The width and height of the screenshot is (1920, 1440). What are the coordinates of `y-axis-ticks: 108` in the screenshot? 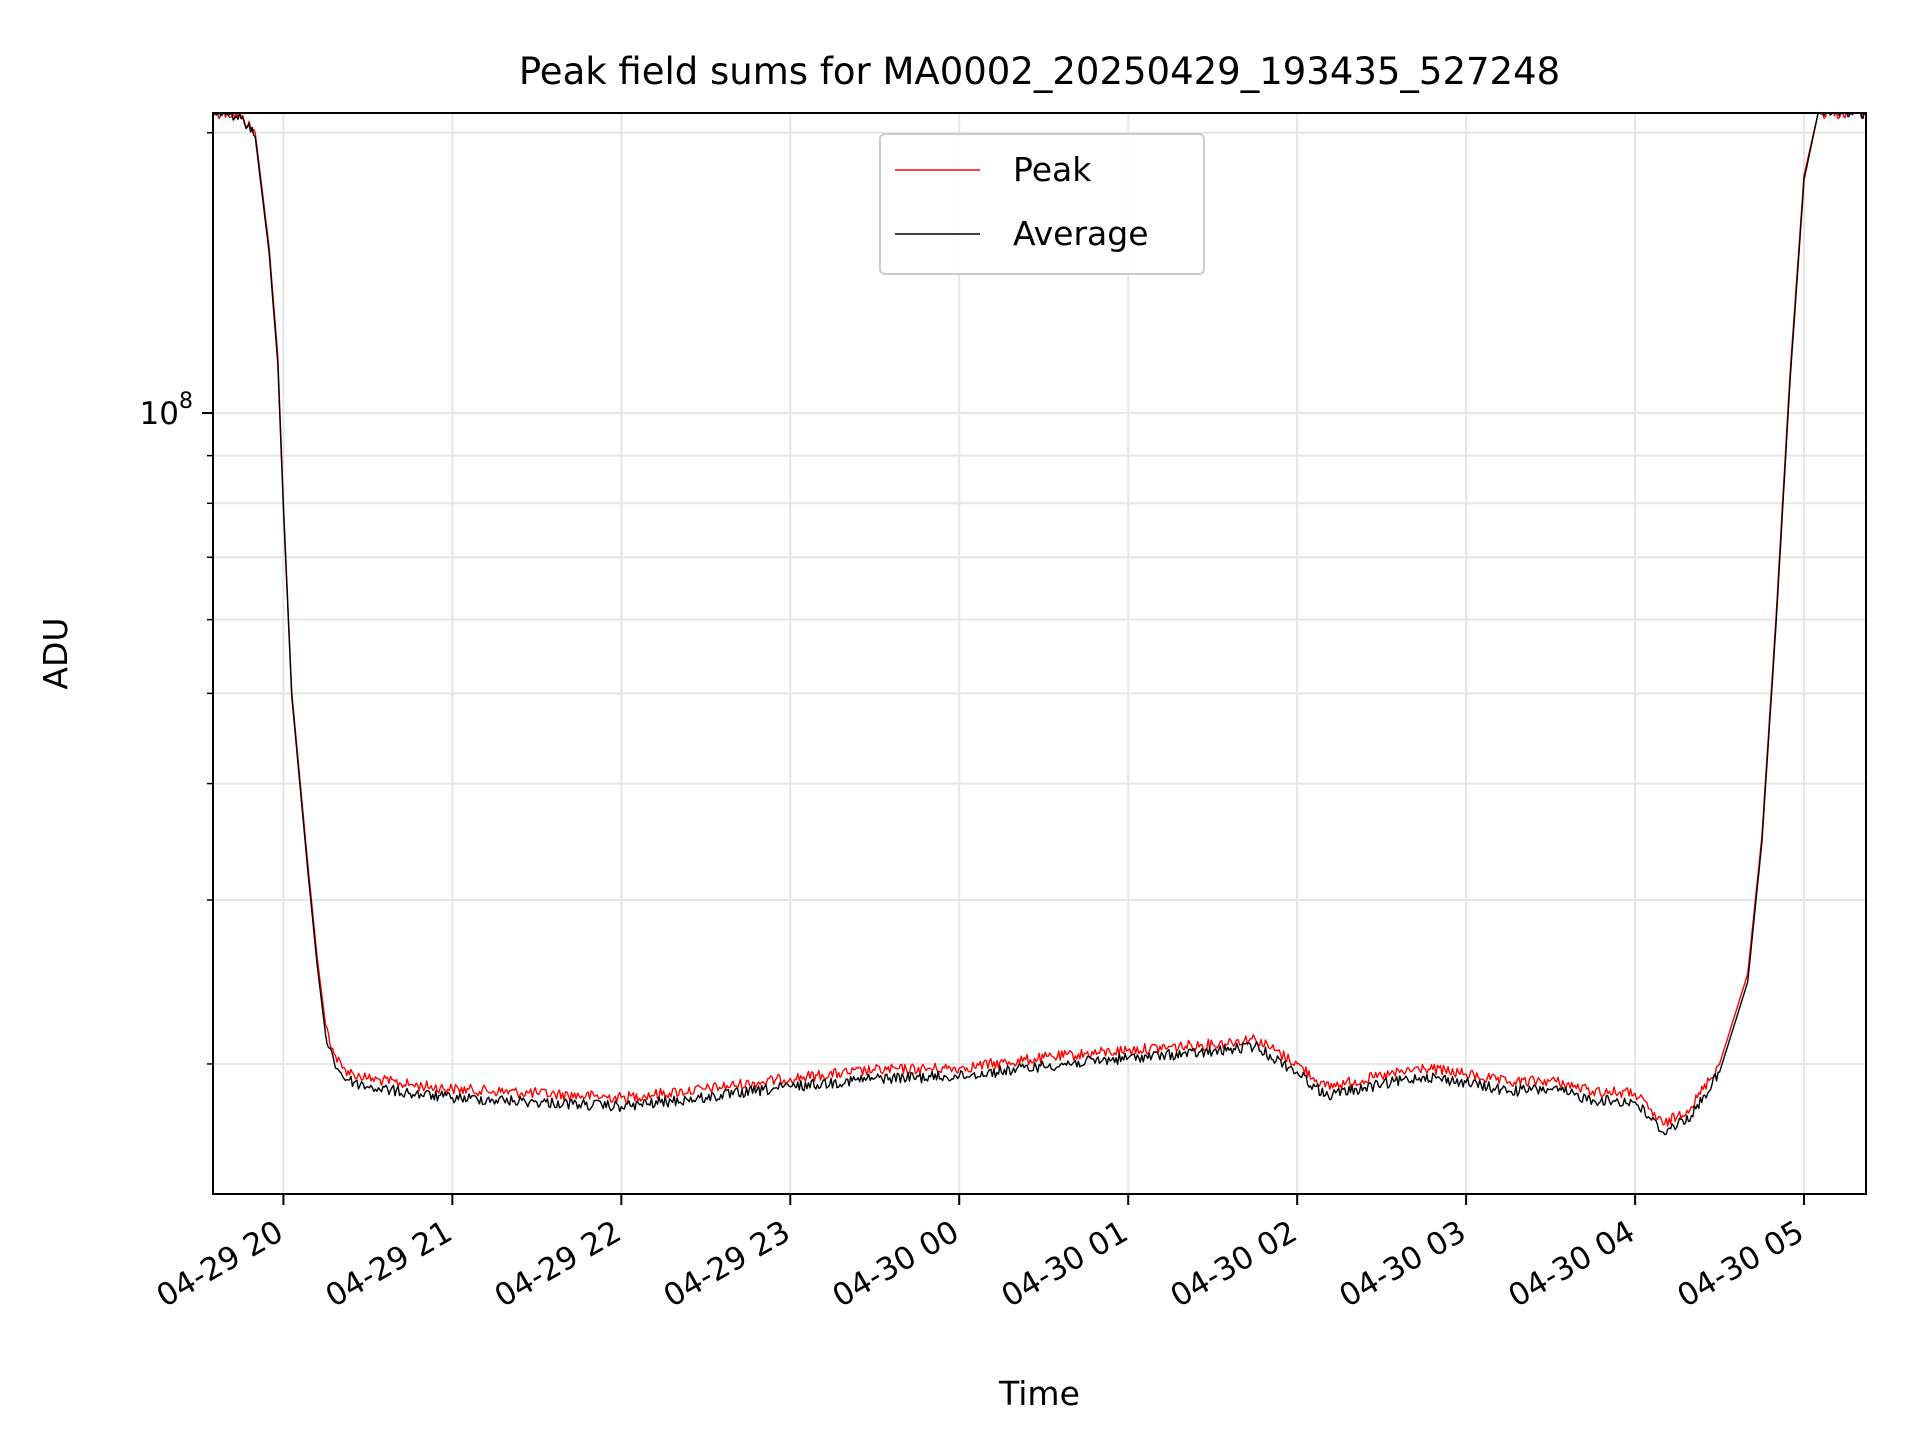 It's located at (176, 598).